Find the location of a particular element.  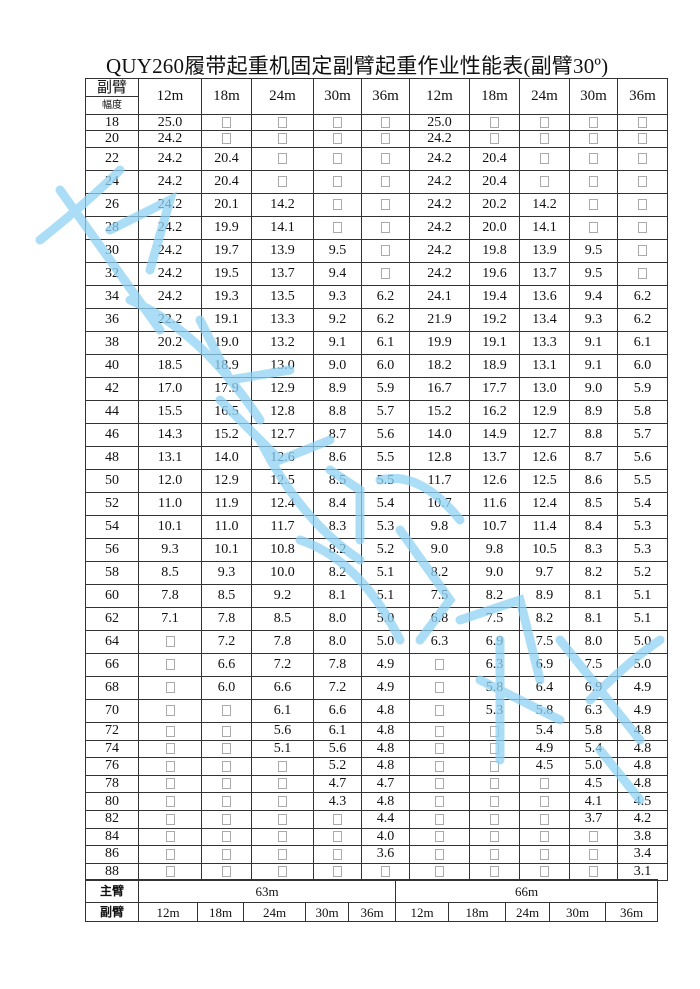

table-row: 88 3.1 is located at coordinates (376, 872).